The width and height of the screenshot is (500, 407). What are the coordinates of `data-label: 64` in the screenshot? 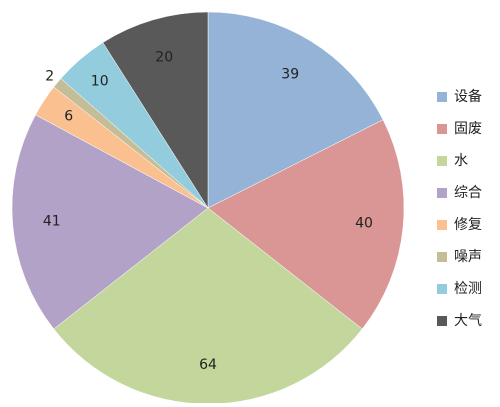 It's located at (208, 365).